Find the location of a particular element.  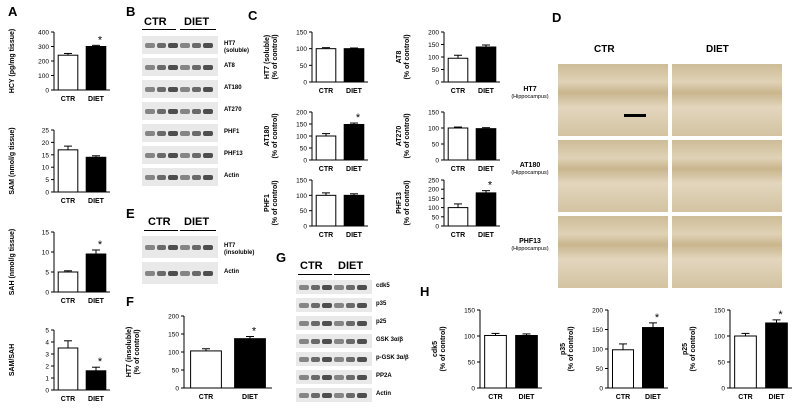

y-axis-label: PHF13(% of control) is located at coordinates (403, 202).